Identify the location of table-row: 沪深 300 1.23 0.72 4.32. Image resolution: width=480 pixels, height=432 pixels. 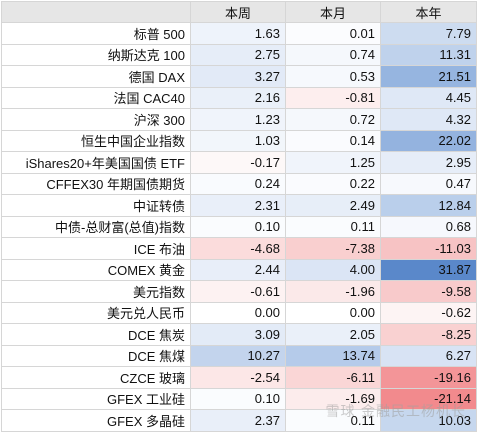
(239, 119).